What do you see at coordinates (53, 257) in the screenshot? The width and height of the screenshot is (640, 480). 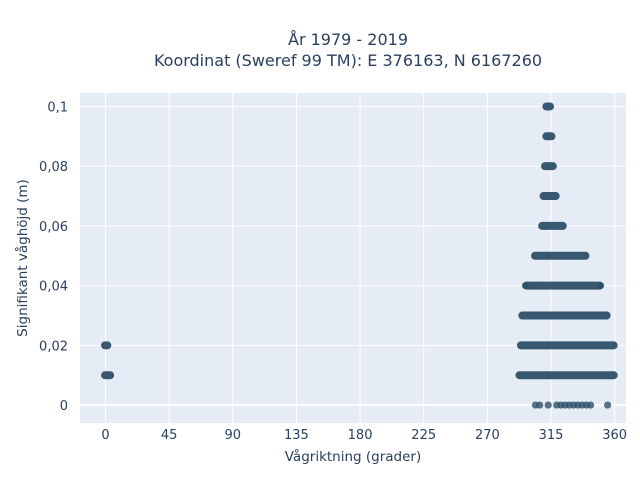 I see `y-ticks: 0 0,02 0,04 0,06 0,08 0,1` at bounding box center [53, 257].